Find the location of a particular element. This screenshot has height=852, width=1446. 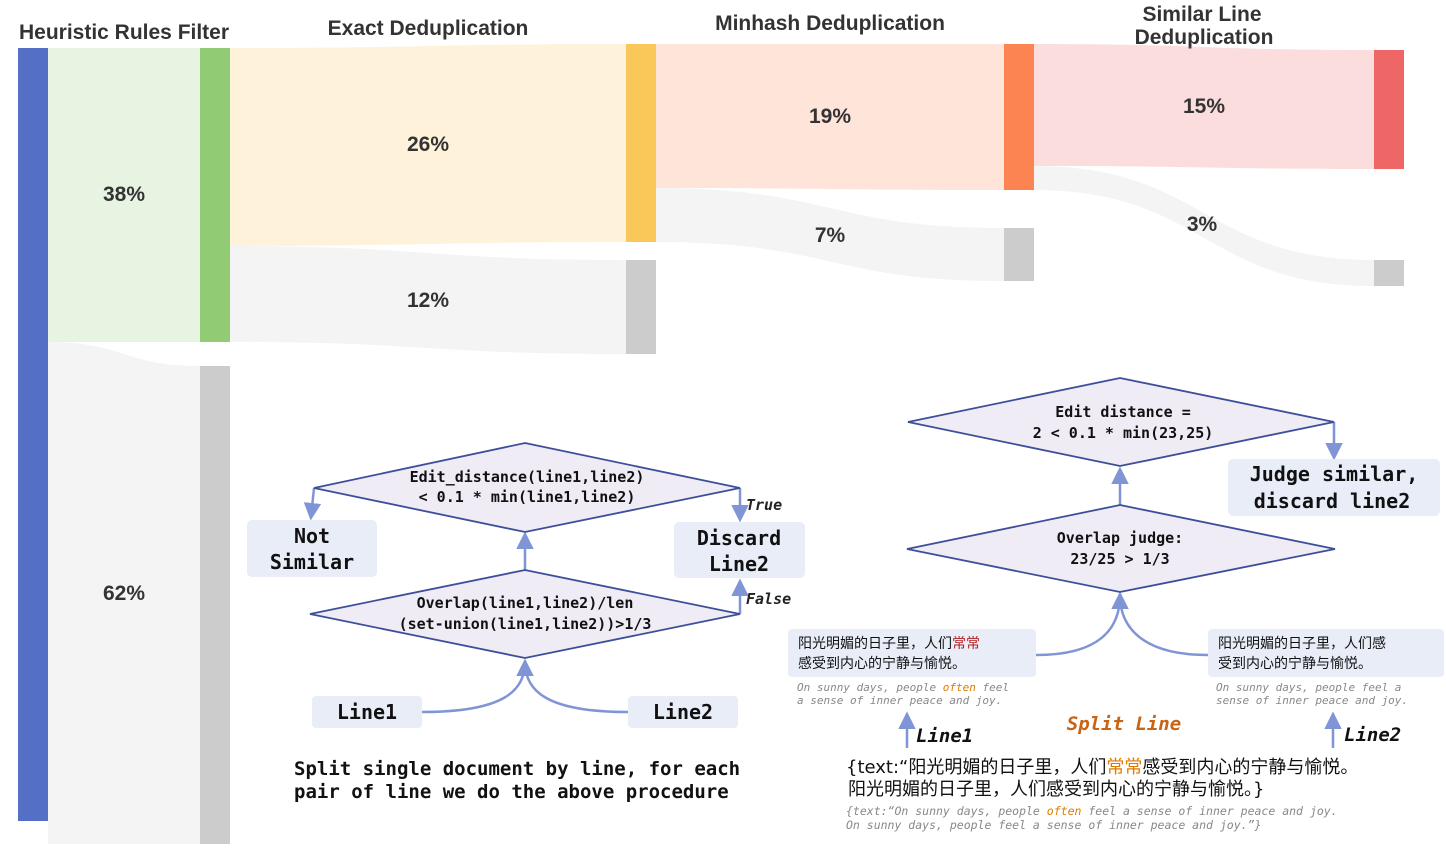

overlap-diamond is located at coordinates (525, 614).